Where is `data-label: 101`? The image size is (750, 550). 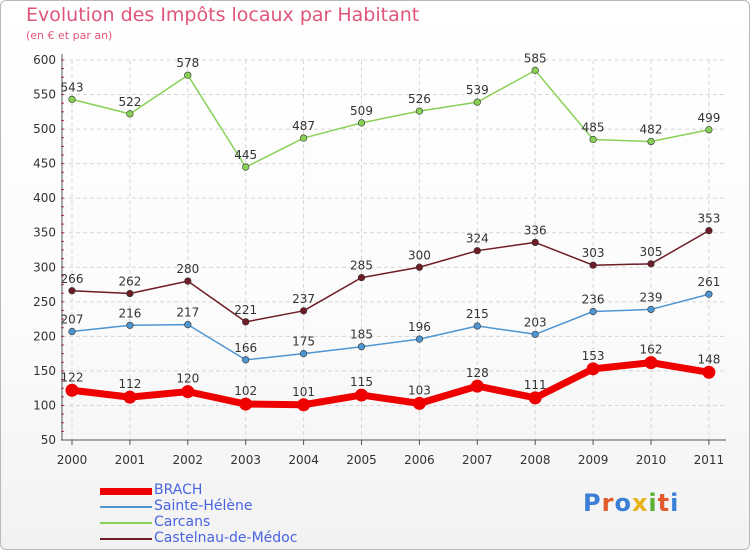 data-label: 101 is located at coordinates (303, 392).